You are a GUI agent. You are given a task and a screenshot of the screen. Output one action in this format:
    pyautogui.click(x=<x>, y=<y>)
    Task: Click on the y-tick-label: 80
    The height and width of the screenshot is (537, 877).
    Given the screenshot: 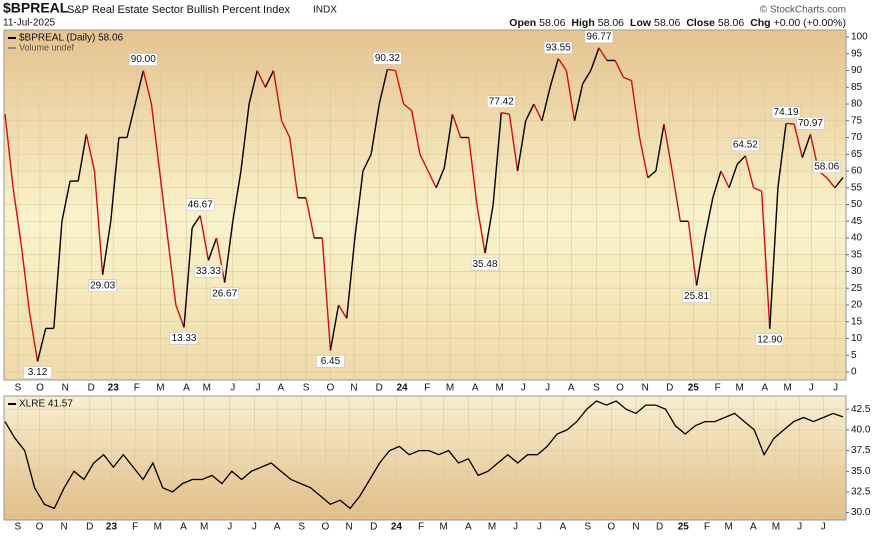 What is the action you would take?
    pyautogui.click(x=857, y=104)
    